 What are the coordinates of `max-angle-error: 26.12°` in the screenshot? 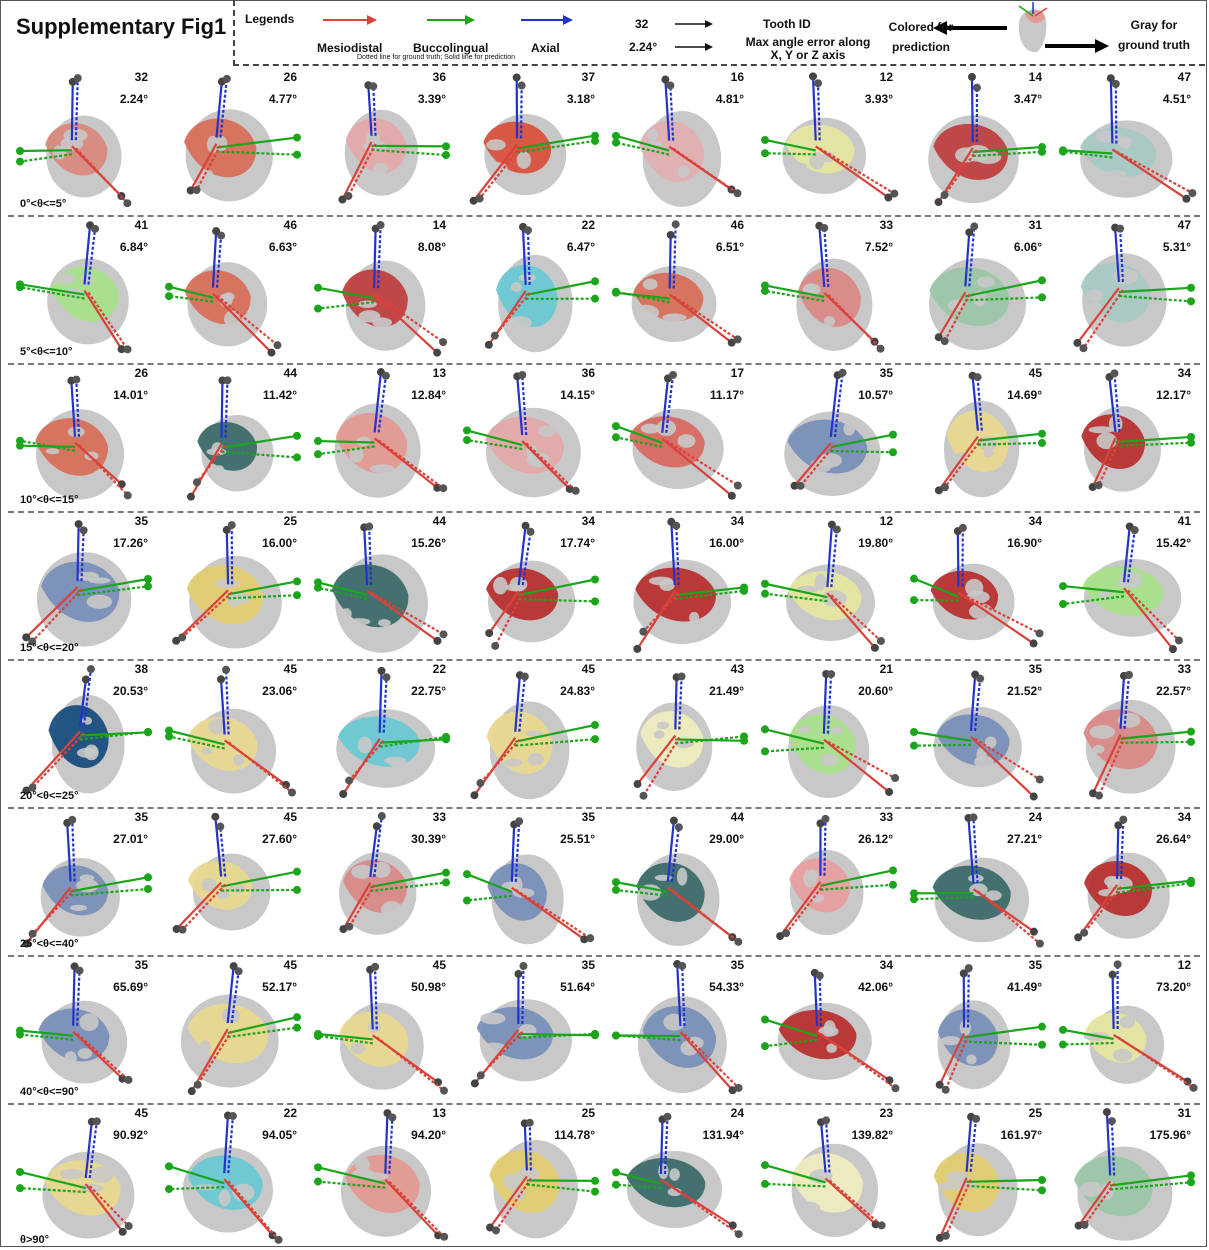 It's located at (875, 839).